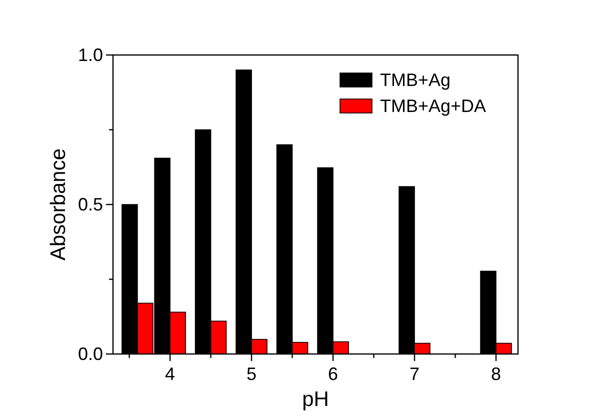  I want to click on y-tick-label: 1.0, so click(90, 55).